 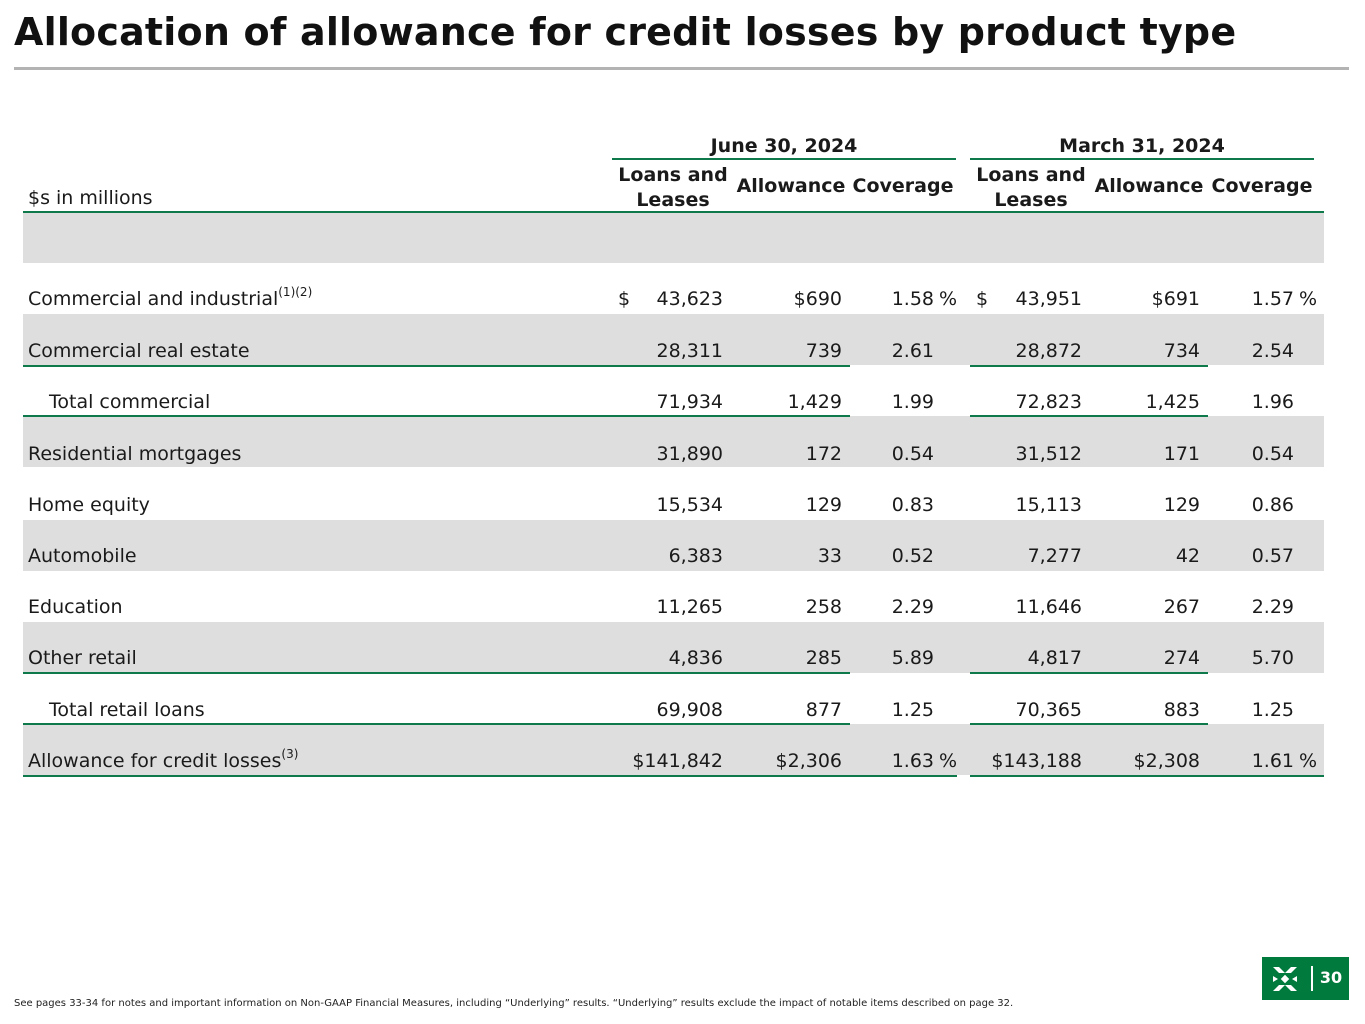 I want to click on coverage-march: 2.29, so click(x=1272, y=607).